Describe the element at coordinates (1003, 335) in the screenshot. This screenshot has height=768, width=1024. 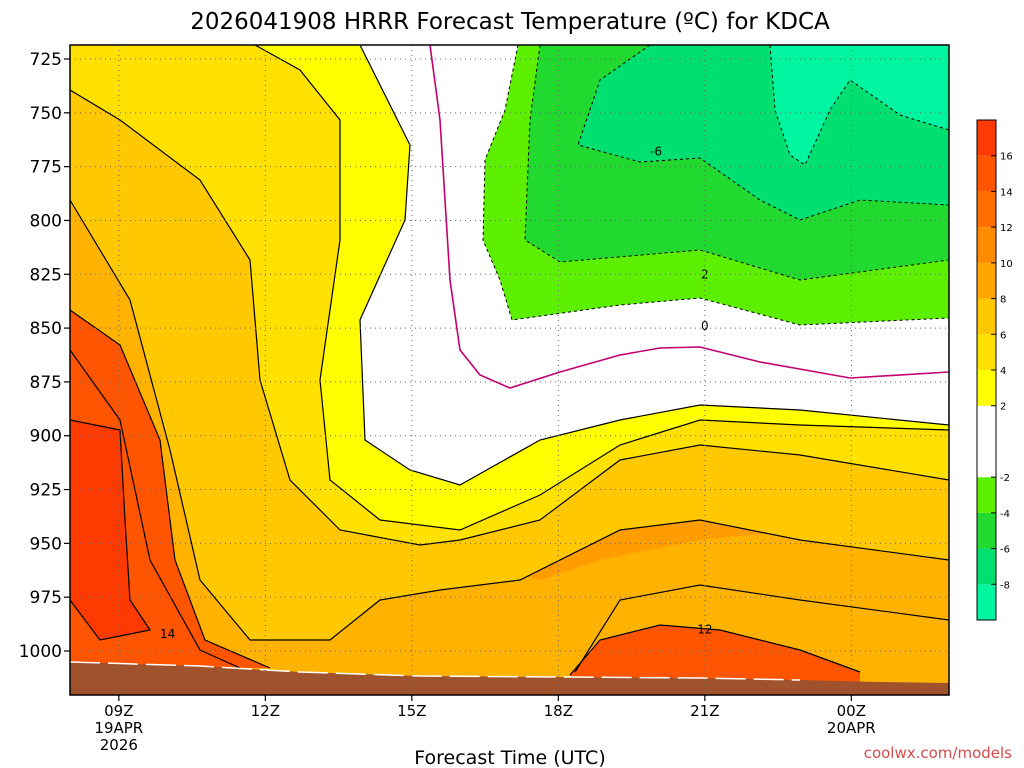
I see `colorbar-tick-label: 6` at that location.